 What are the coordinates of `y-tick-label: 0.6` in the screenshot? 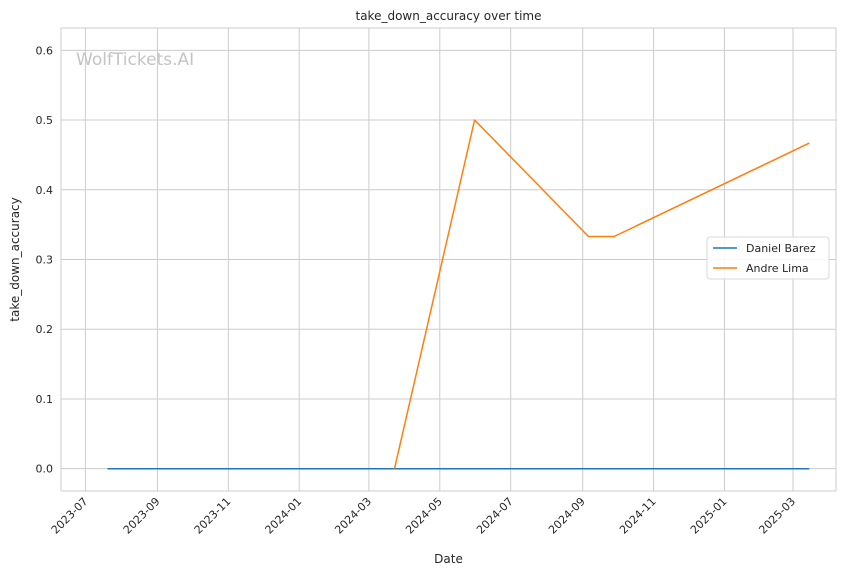 It's located at (45, 50).